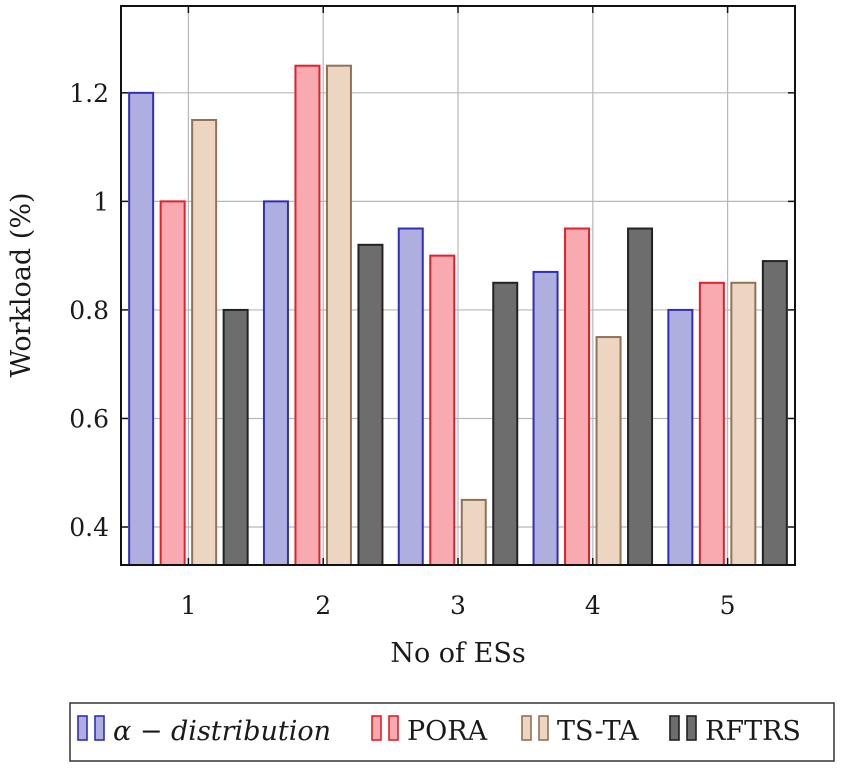 This screenshot has width=850, height=768. I want to click on legend-label-4: RFTRS, so click(753, 731).